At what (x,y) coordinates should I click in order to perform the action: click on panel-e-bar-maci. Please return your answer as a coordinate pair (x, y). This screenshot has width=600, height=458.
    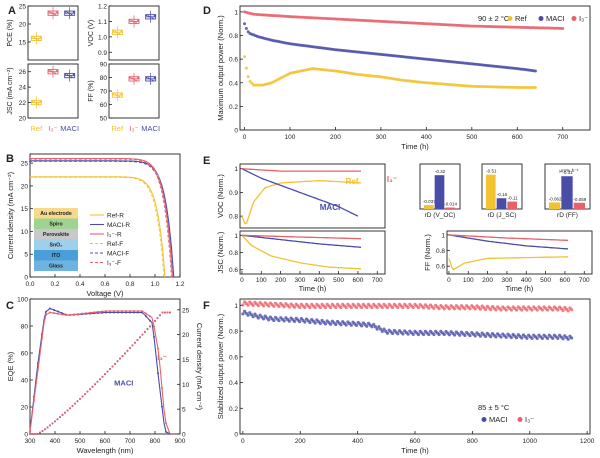
    Looking at the image, I should click on (439, 192).